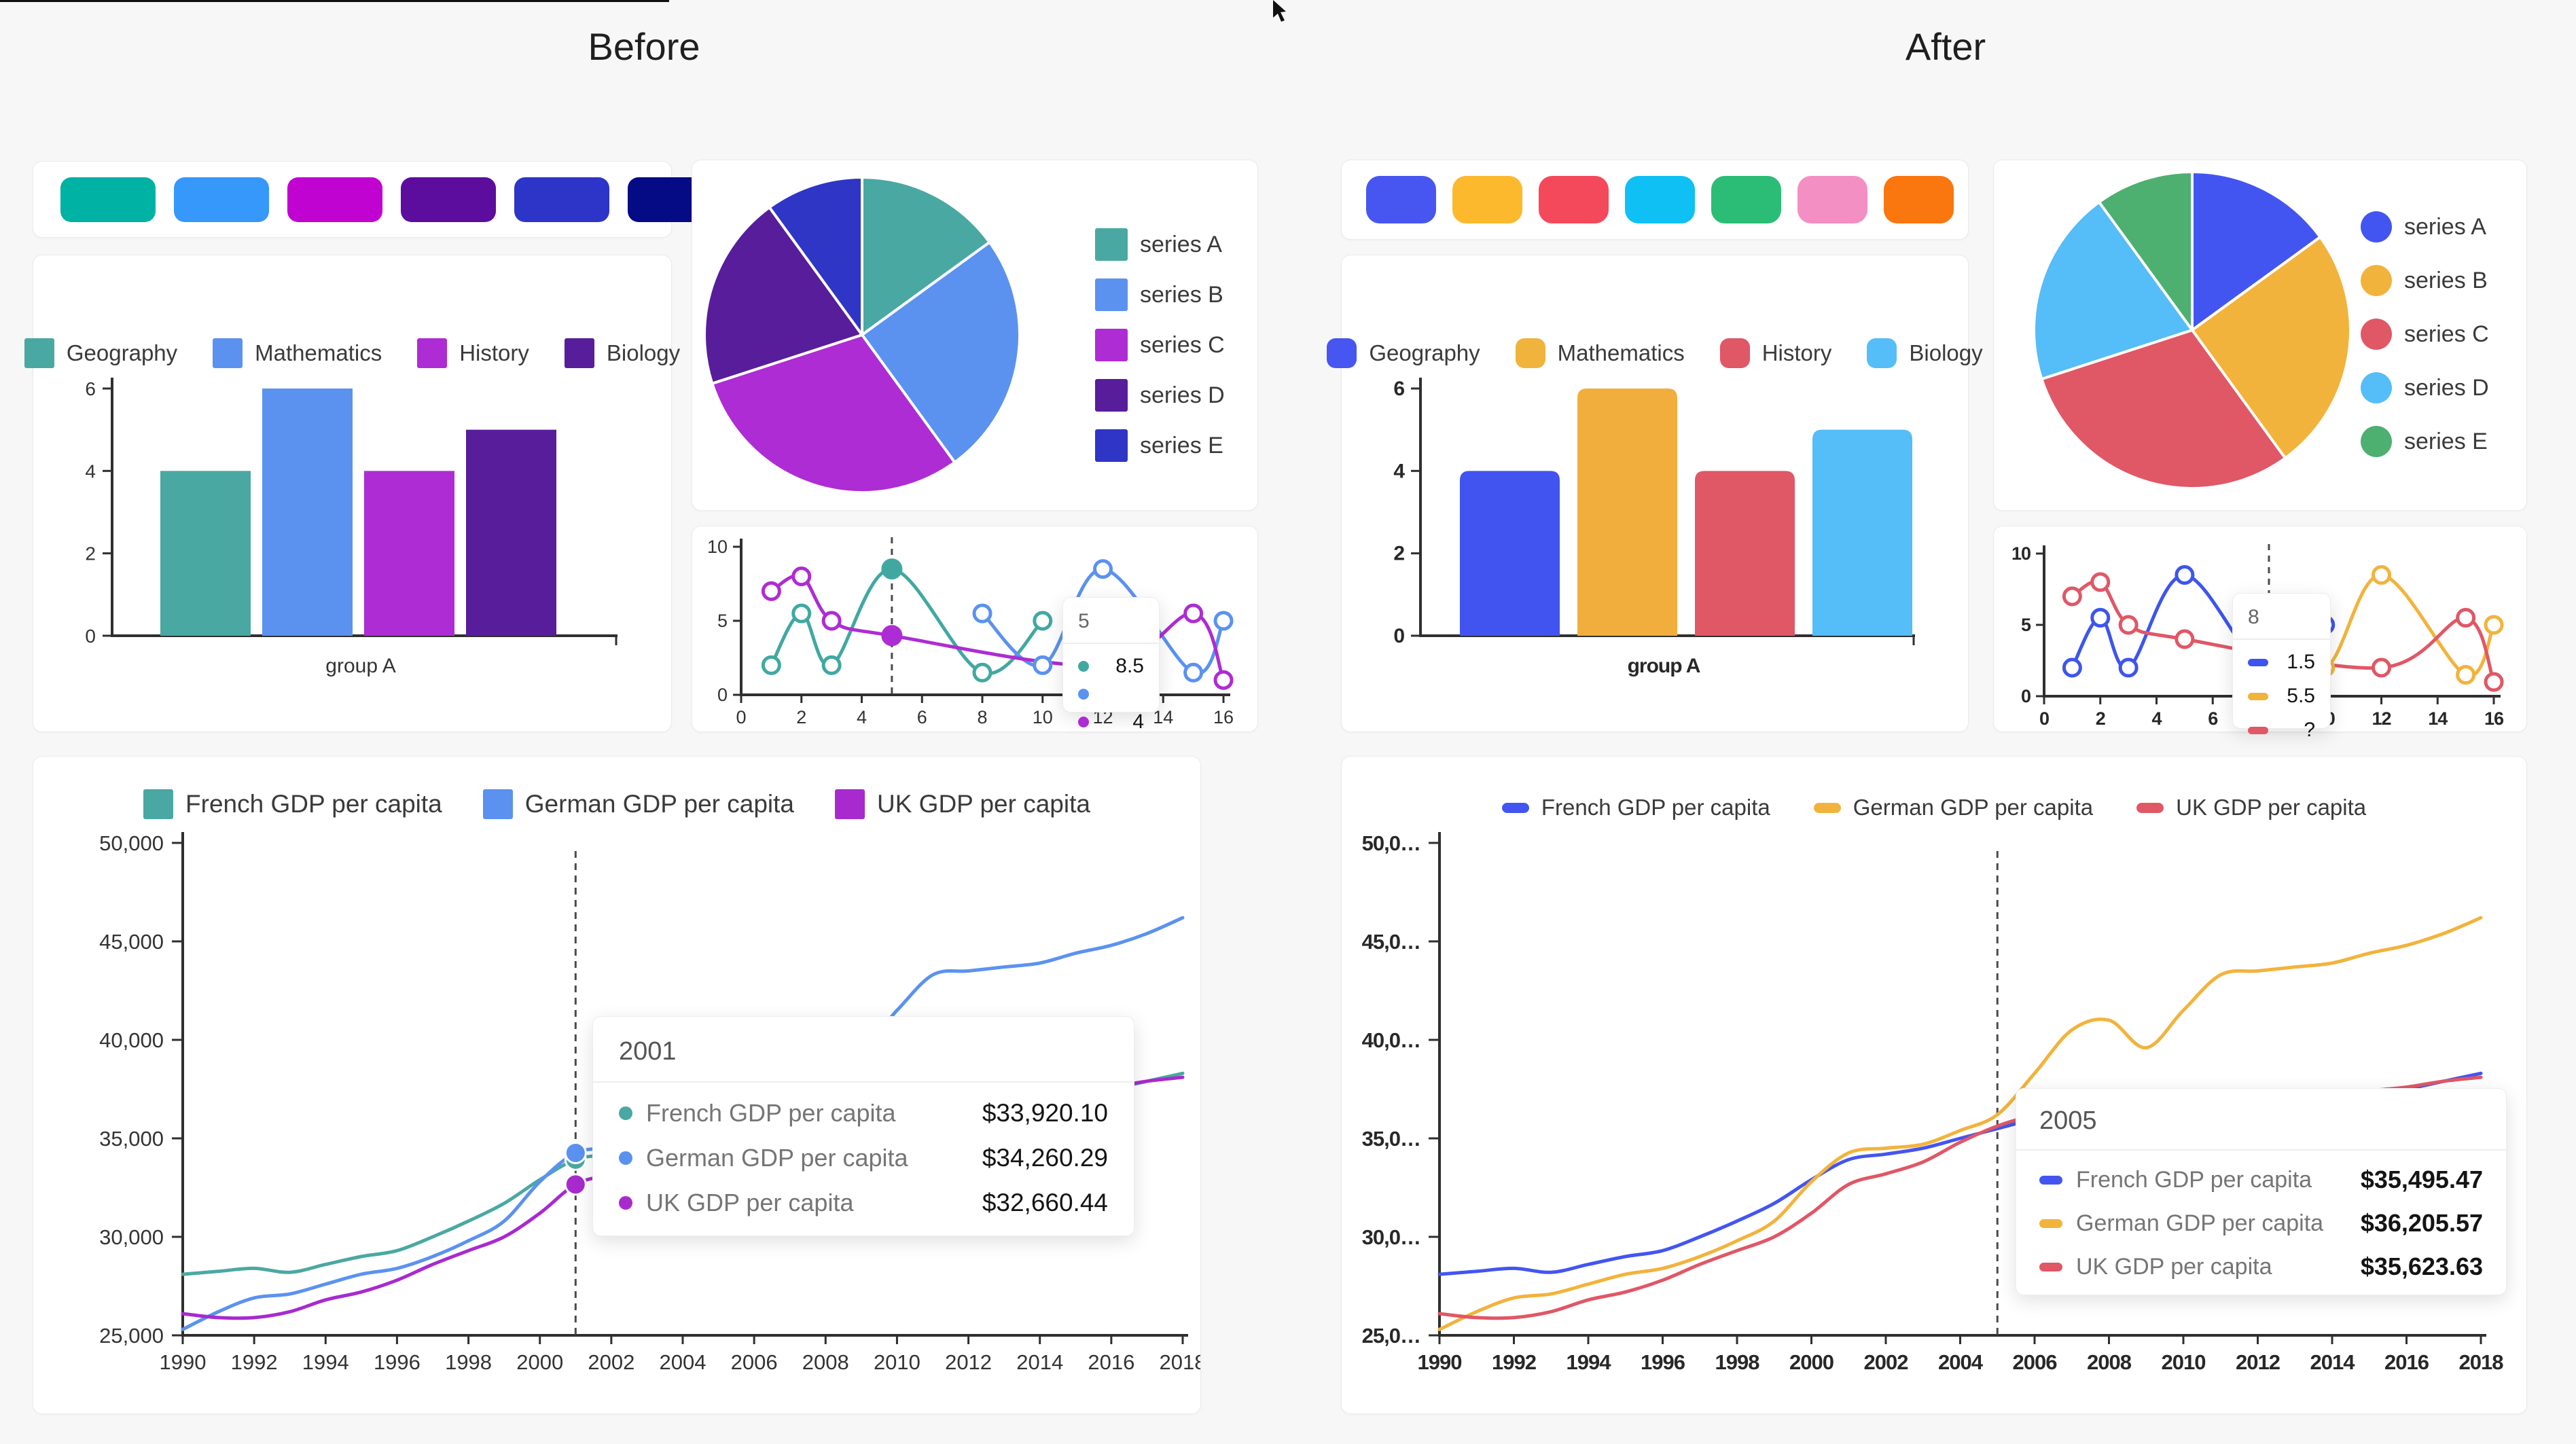 The height and width of the screenshot is (1444, 2576). What do you see at coordinates (1811, 1362) in the screenshot?
I see `svg-text: 2000` at bounding box center [1811, 1362].